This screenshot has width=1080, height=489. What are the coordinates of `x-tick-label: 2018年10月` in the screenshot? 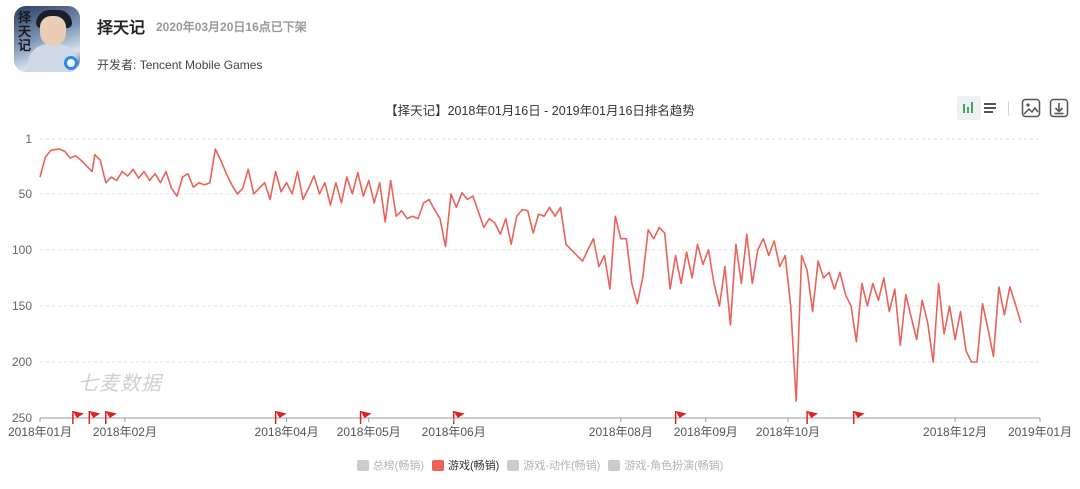 It's located at (788, 432).